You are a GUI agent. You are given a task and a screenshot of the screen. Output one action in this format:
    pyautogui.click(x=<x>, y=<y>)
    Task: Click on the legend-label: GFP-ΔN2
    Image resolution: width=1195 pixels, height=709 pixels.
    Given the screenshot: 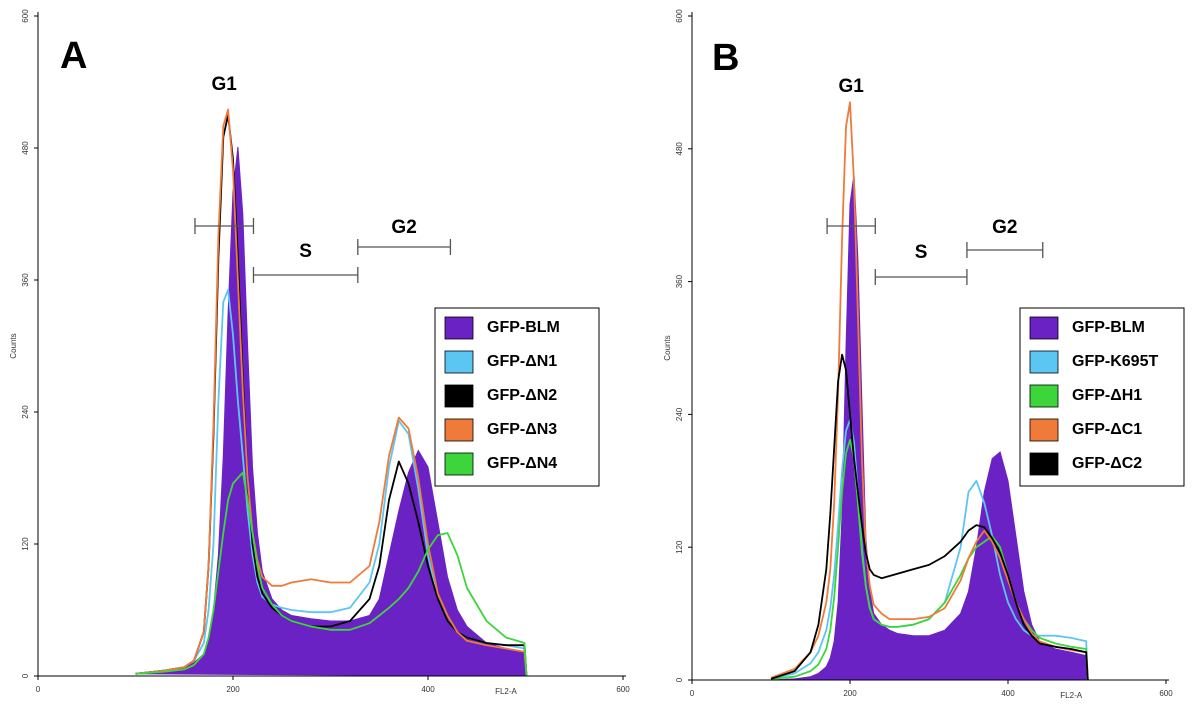 What is the action you would take?
    pyautogui.click(x=522, y=395)
    